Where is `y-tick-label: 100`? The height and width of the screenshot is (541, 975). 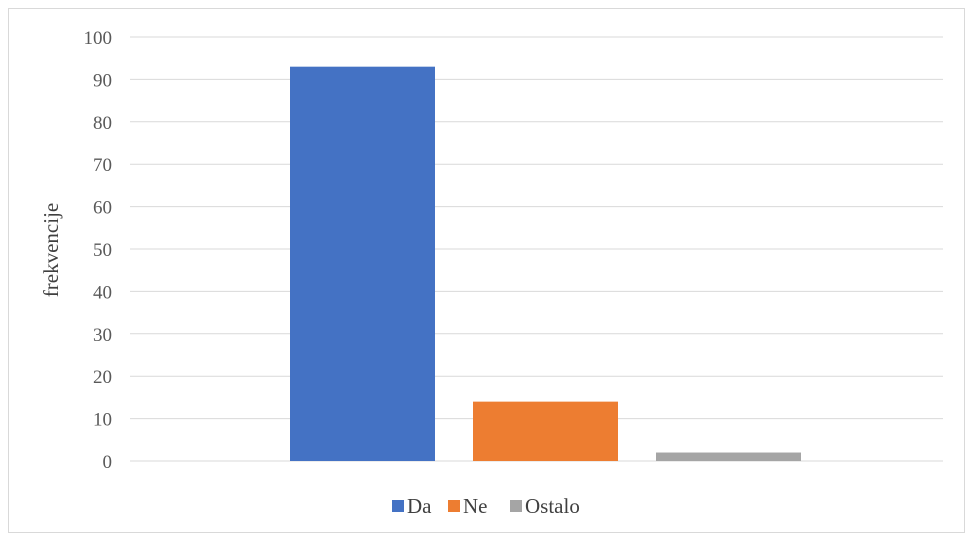 y-tick-label: 100 is located at coordinates (98, 38).